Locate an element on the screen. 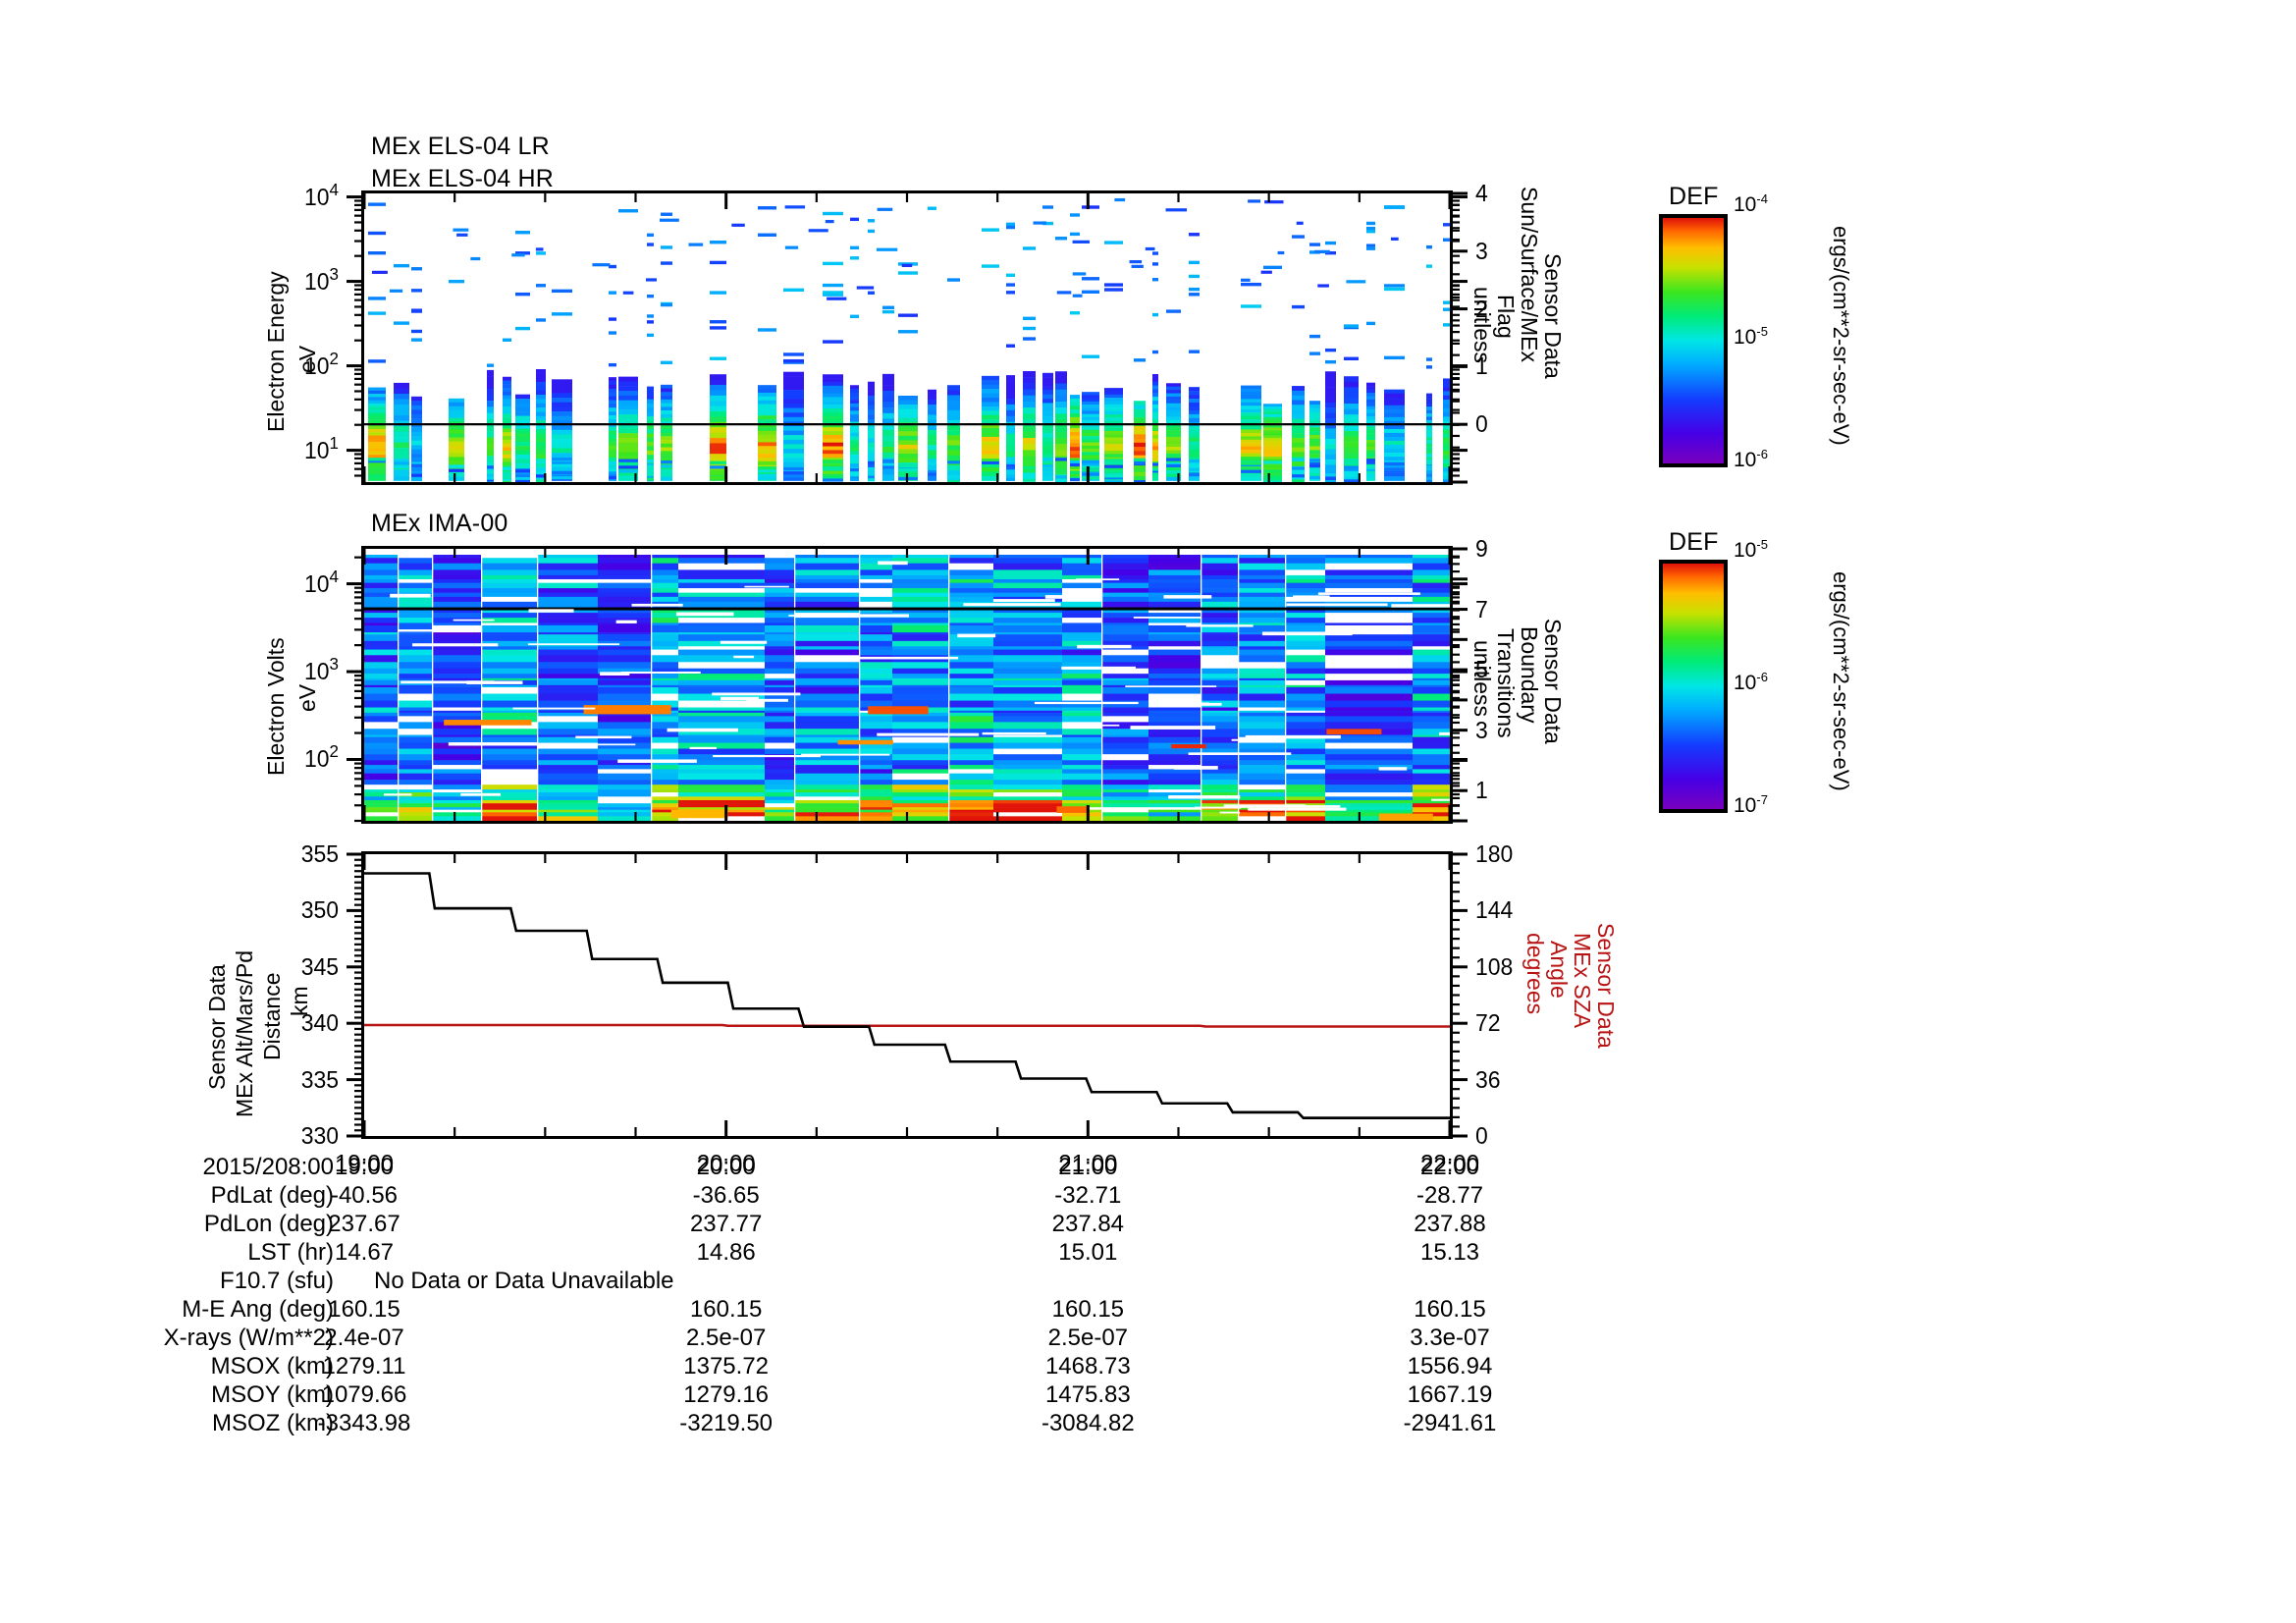  table-row-label: LST (hr) is located at coordinates (291, 1252).